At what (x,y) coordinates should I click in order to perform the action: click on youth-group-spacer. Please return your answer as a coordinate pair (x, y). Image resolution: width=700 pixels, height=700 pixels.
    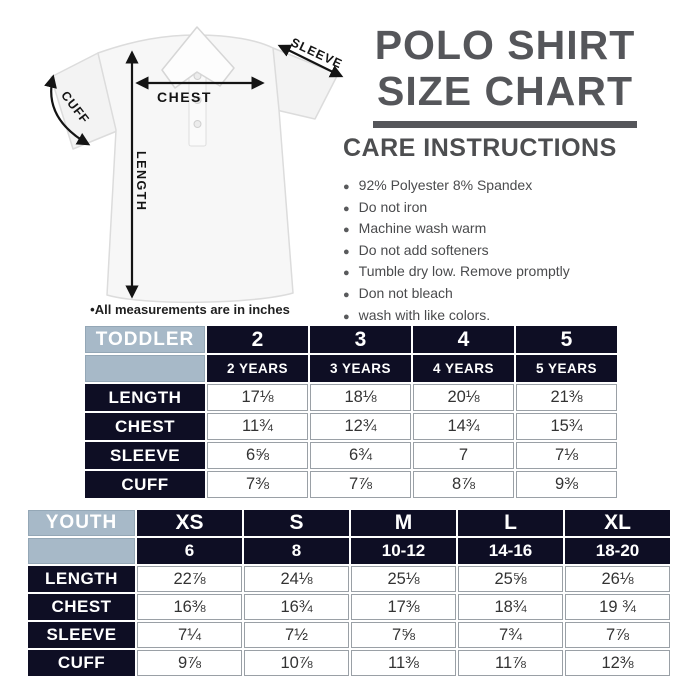
    Looking at the image, I should click on (81, 551).